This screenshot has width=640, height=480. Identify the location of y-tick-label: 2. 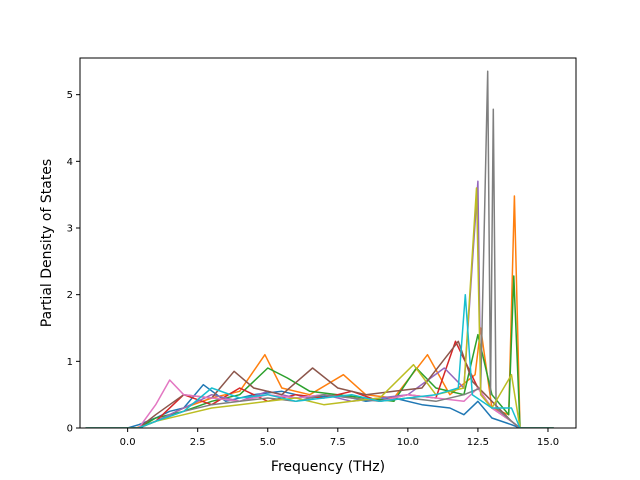
(70, 295).